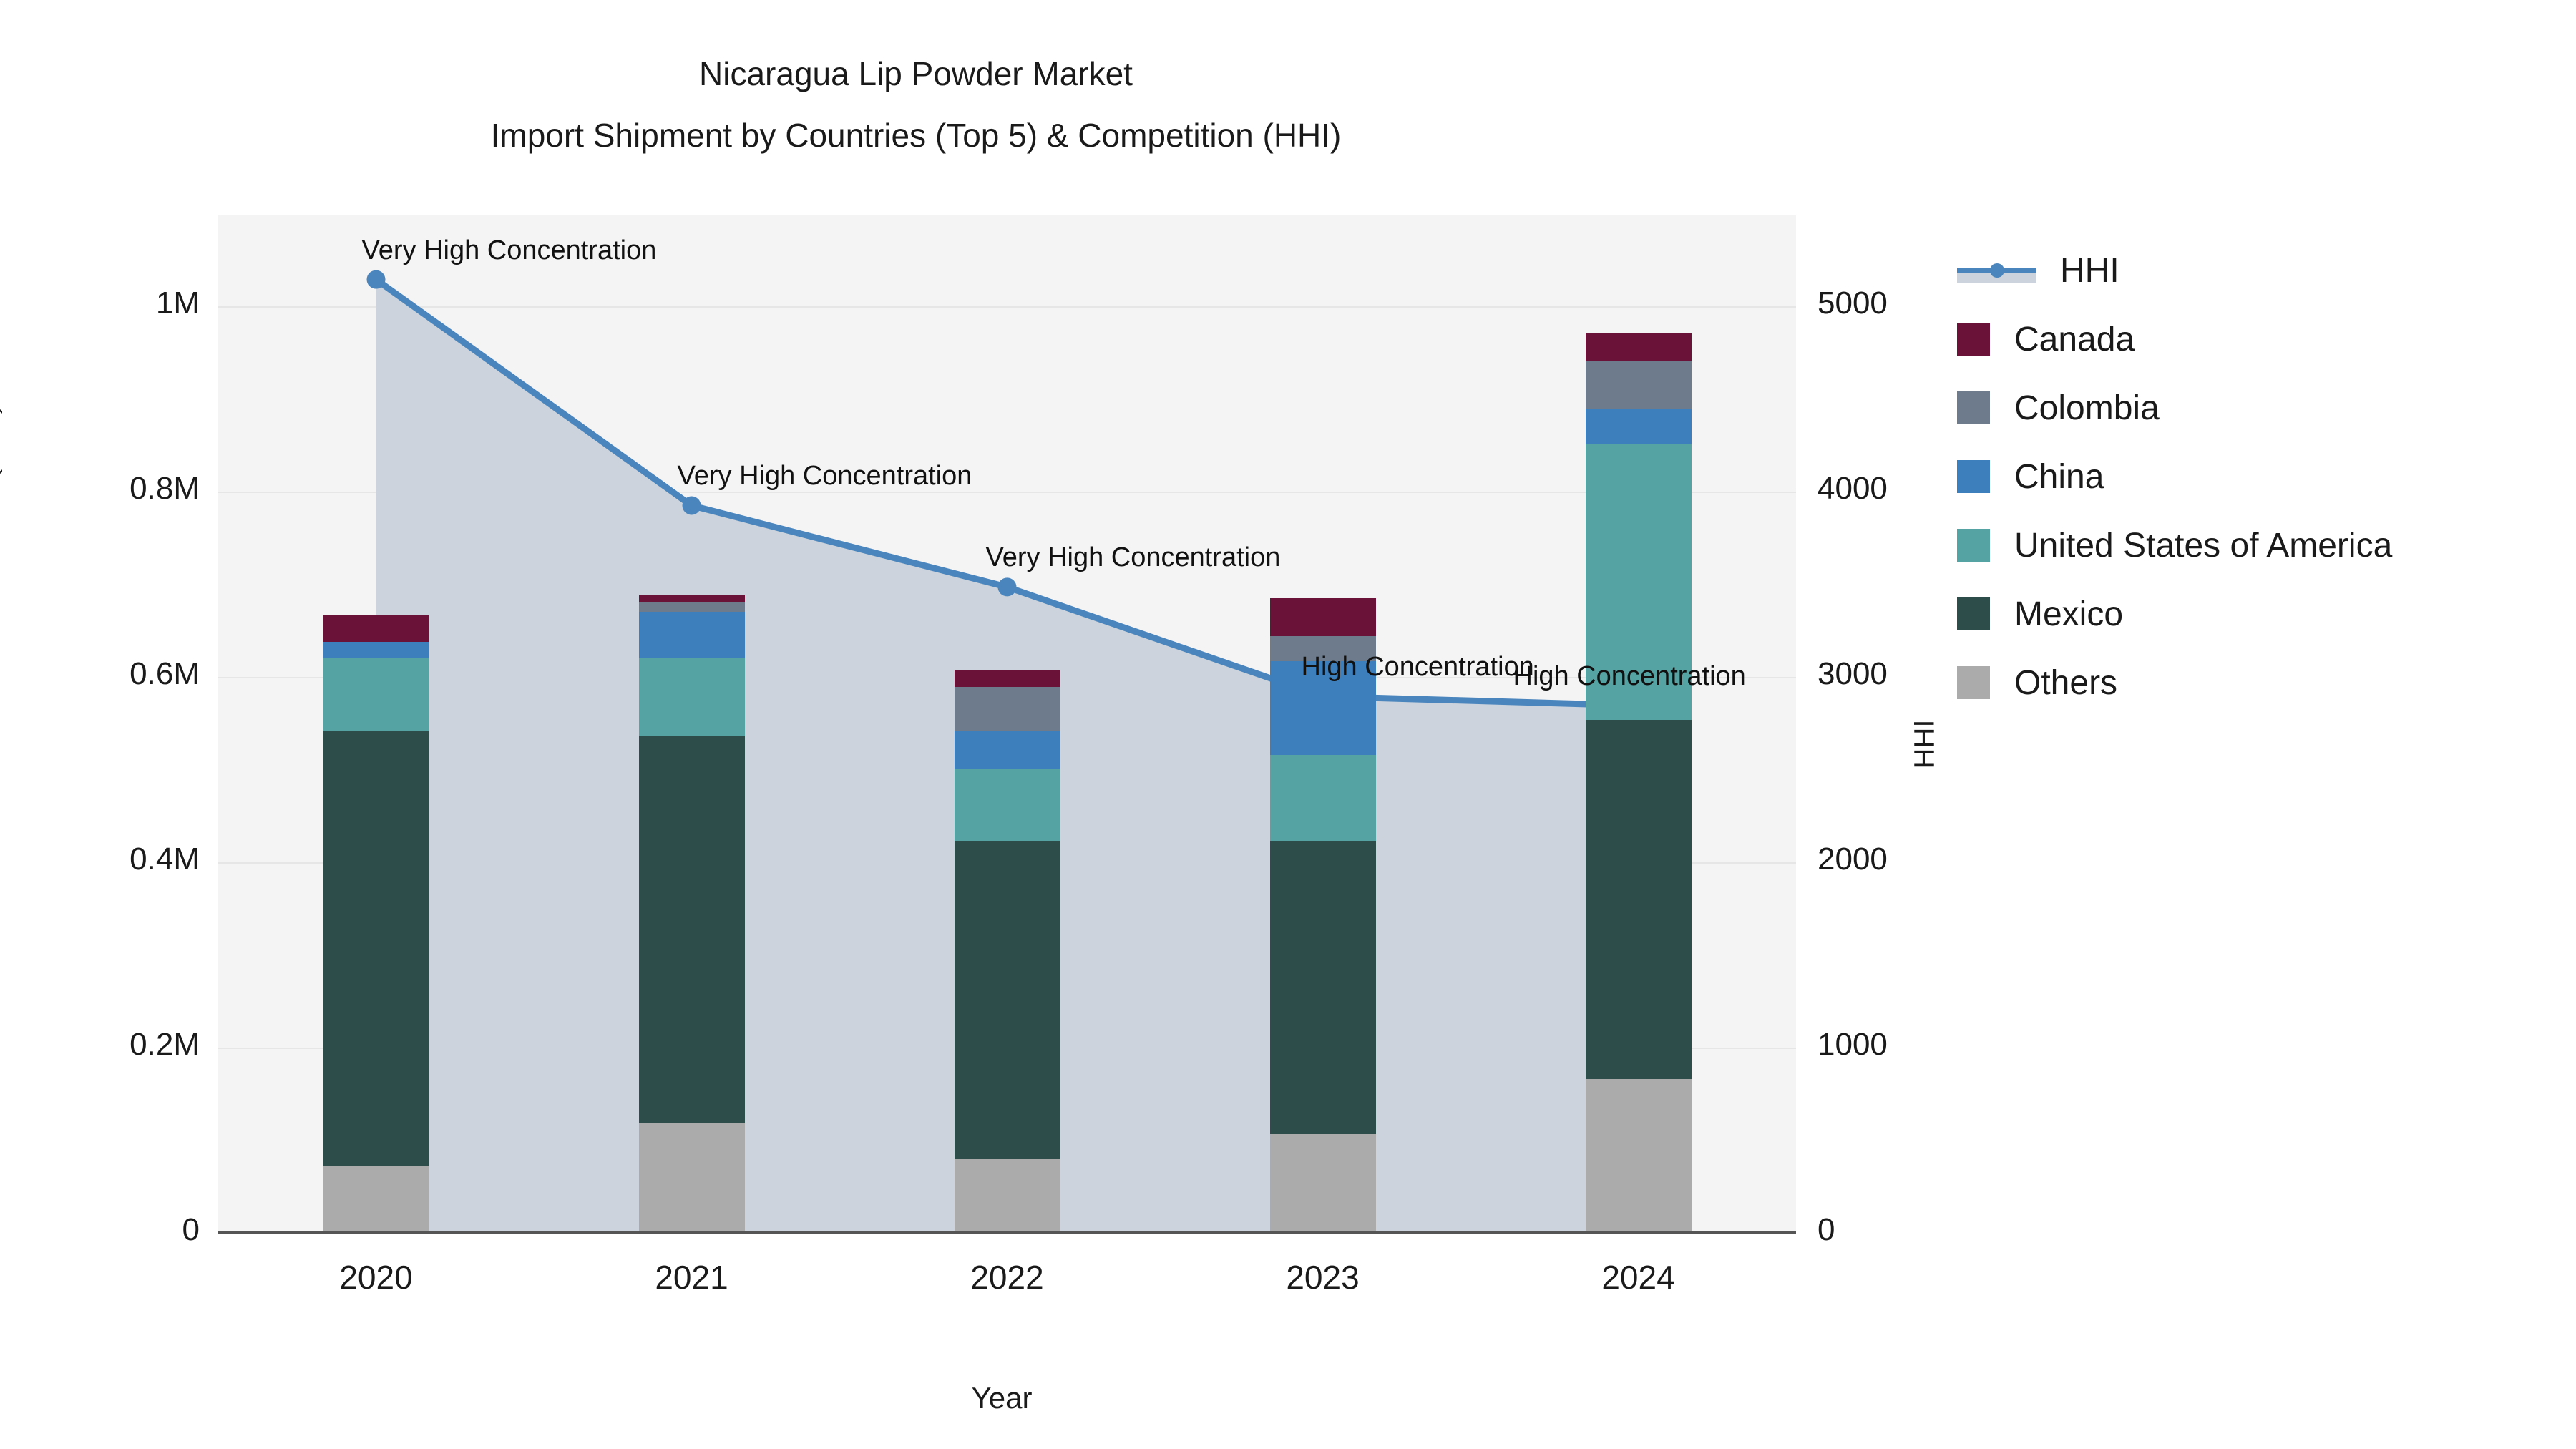 The image size is (2576, 1449). What do you see at coordinates (1853, 303) in the screenshot?
I see `y-axis-right-tick-label: 5000` at bounding box center [1853, 303].